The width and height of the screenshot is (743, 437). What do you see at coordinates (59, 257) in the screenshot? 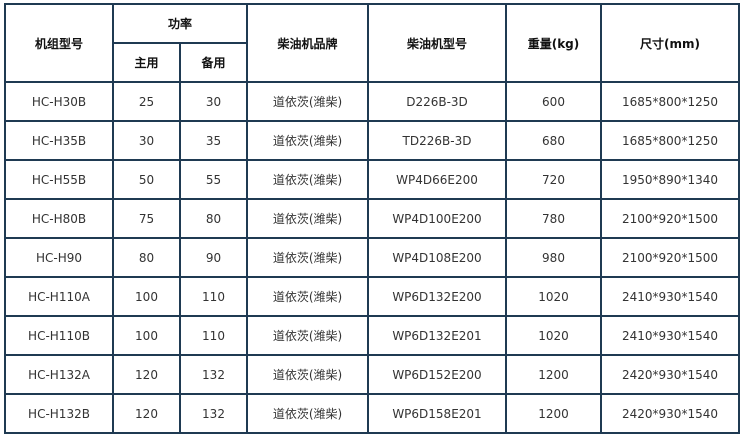
I see `cell-model: HC-H90` at bounding box center [59, 257].